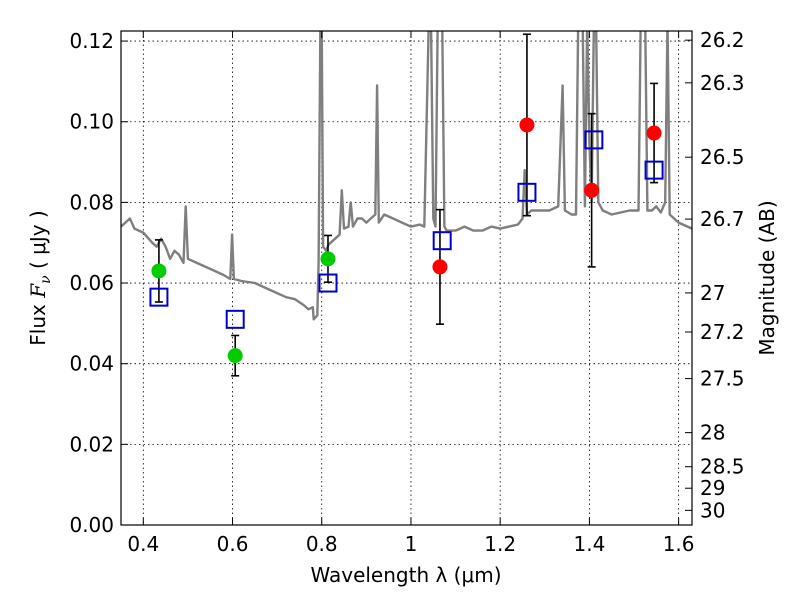 This screenshot has height=600, width=800. Describe the element at coordinates (91, 202) in the screenshot. I see `y-tick-label: 0.08` at that location.